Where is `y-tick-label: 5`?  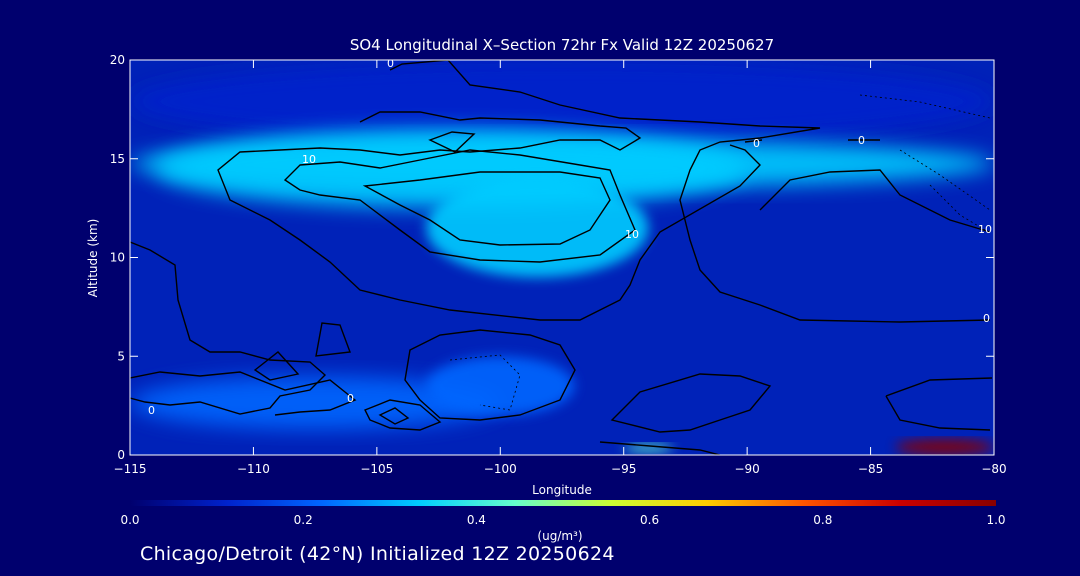 y-tick-label: 5 is located at coordinates (121, 356).